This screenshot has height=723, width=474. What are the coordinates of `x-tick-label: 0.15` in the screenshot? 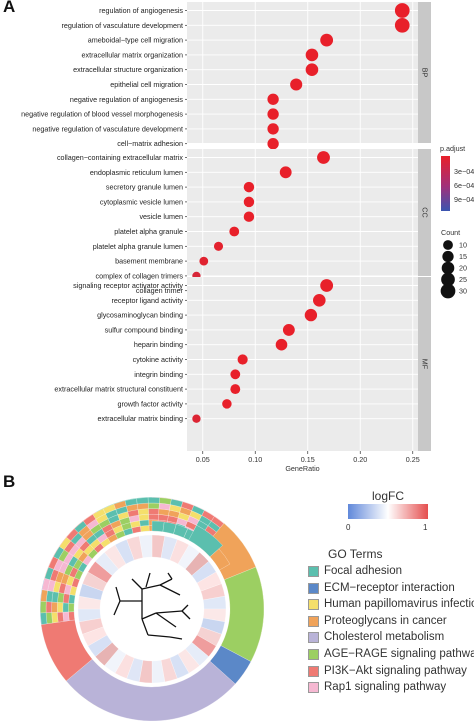 It's located at (308, 459).